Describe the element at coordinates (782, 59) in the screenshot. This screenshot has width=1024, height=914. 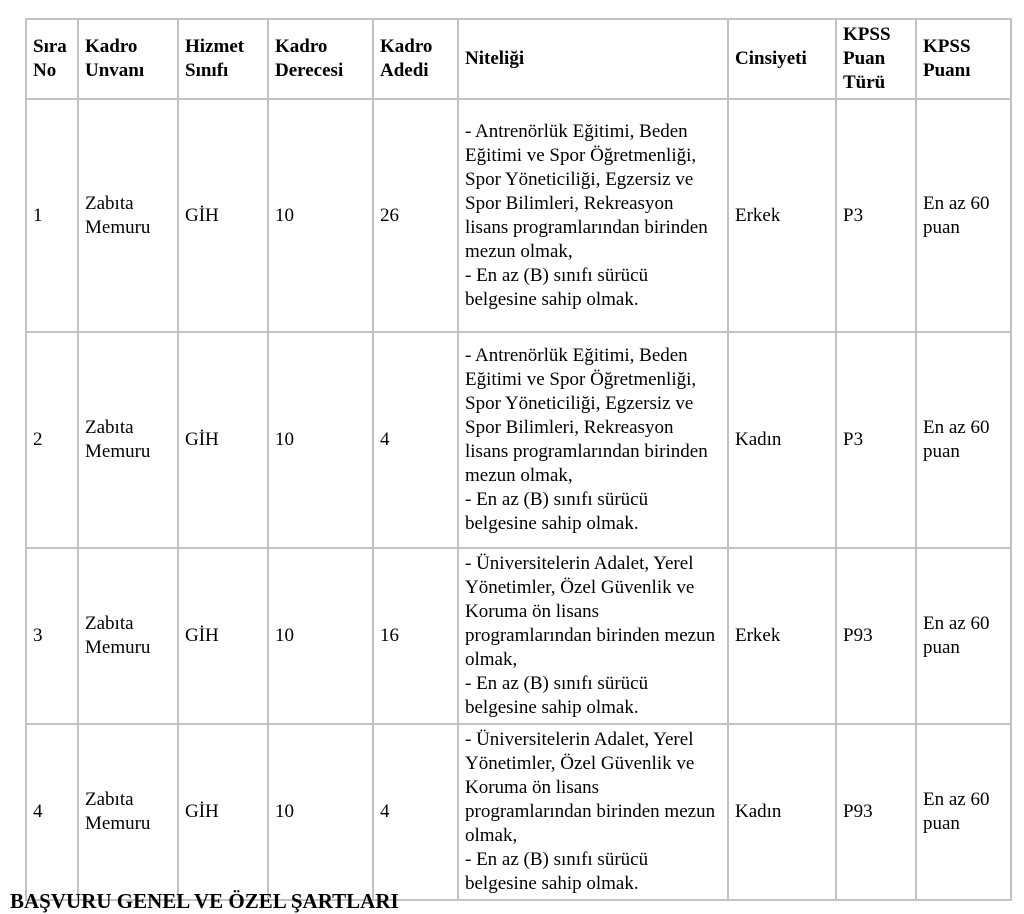
I see `col-header-cinsiyeti: Cinsiyeti` at that location.